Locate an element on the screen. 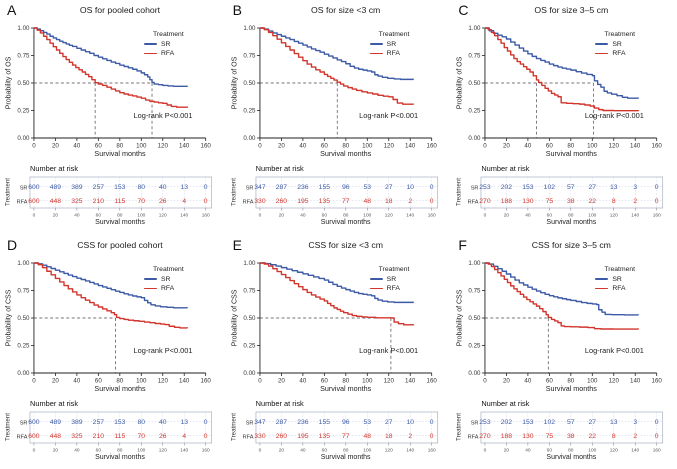 The image size is (677, 469). svg-text: 0.25 is located at coordinates (249, 346).